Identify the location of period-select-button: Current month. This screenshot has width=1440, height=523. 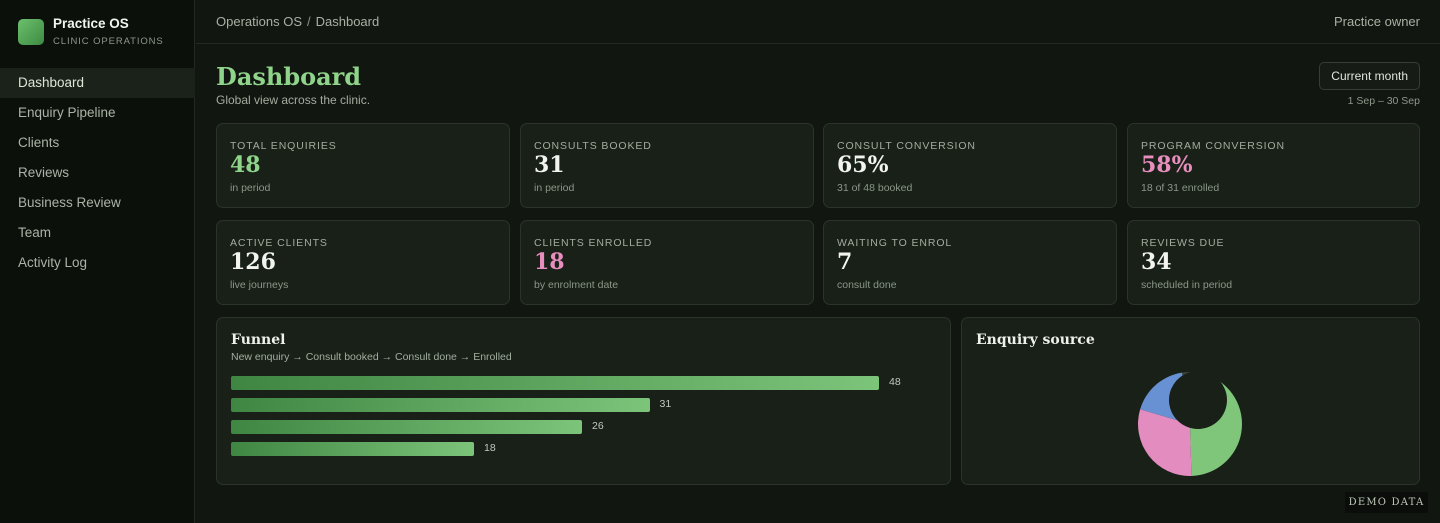
(1369, 76).